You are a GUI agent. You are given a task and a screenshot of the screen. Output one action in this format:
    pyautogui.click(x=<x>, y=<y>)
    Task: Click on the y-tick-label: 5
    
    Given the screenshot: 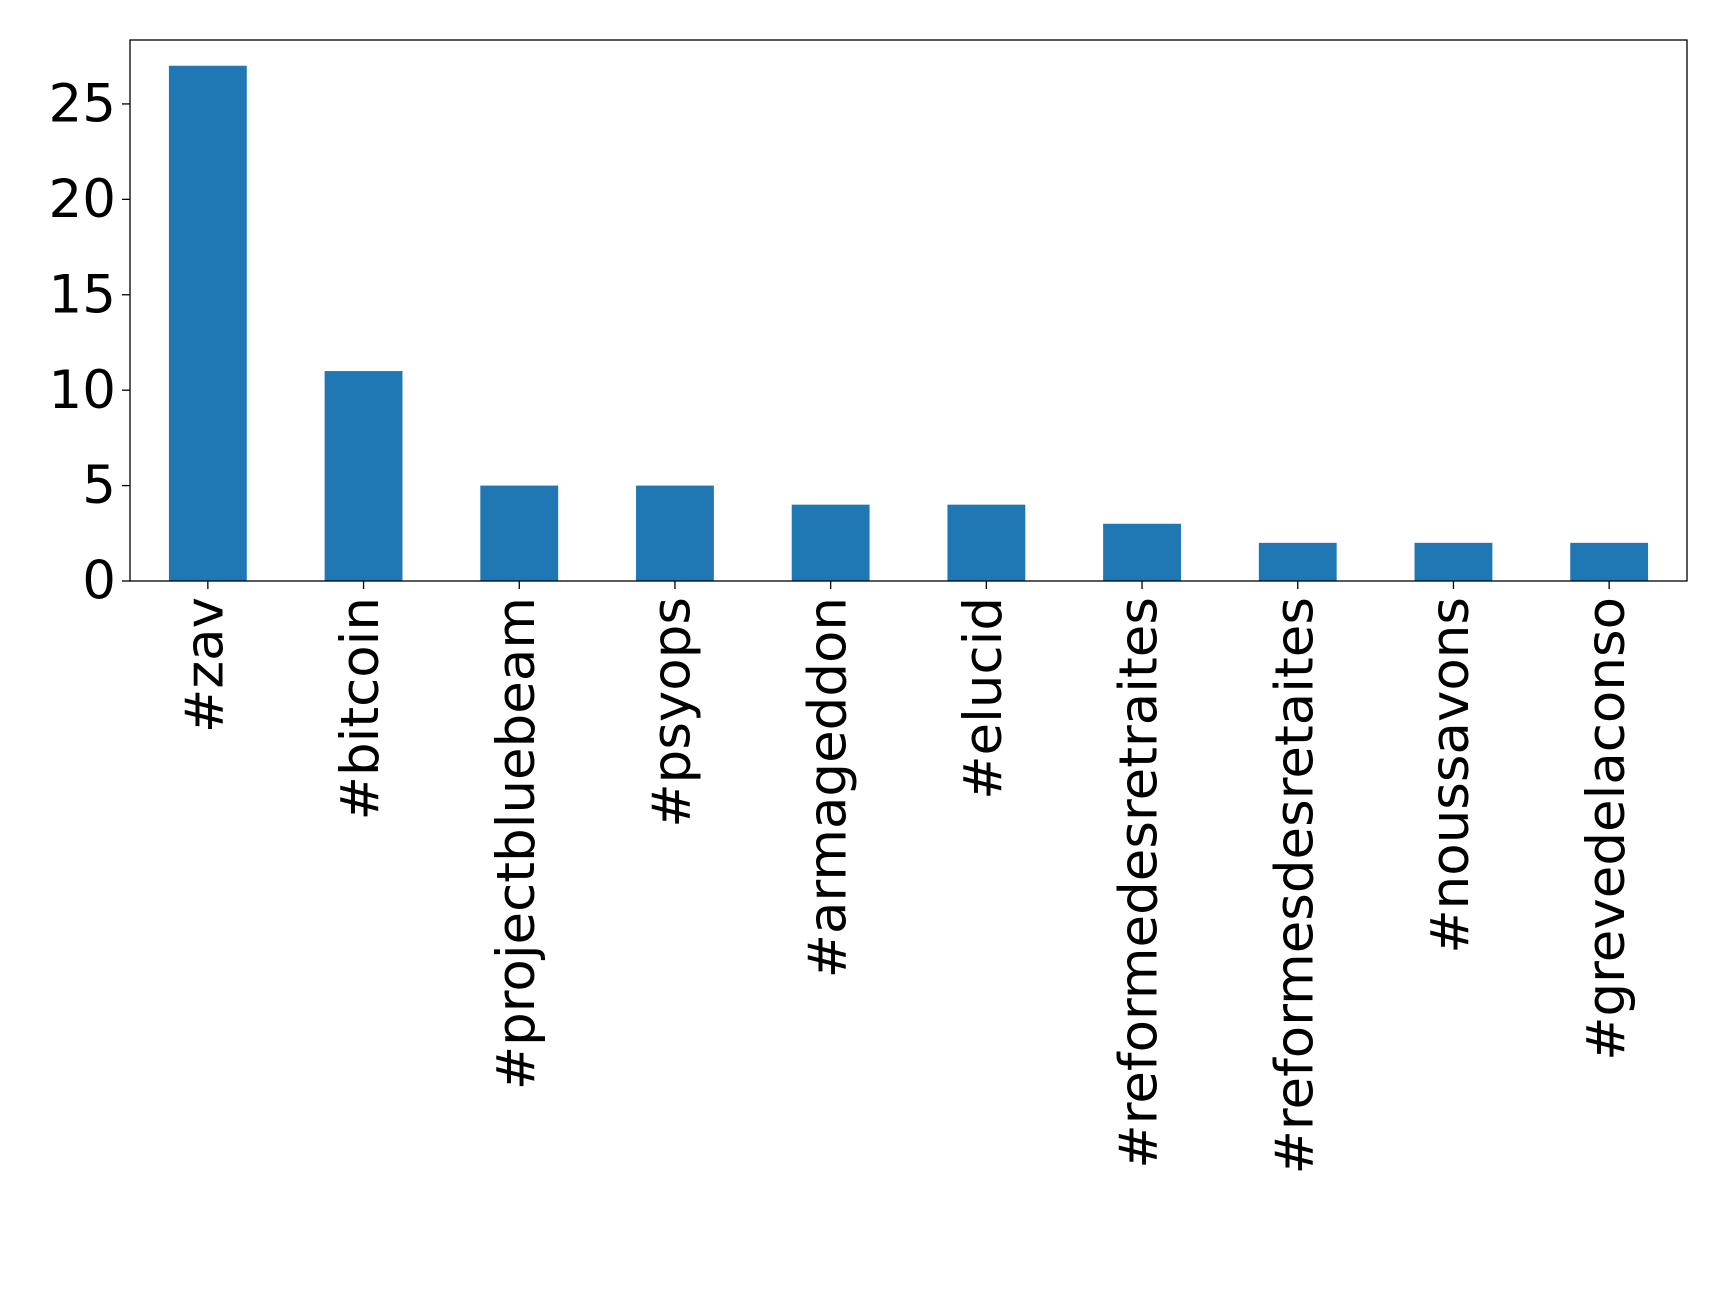 What is the action you would take?
    pyautogui.click(x=99, y=485)
    